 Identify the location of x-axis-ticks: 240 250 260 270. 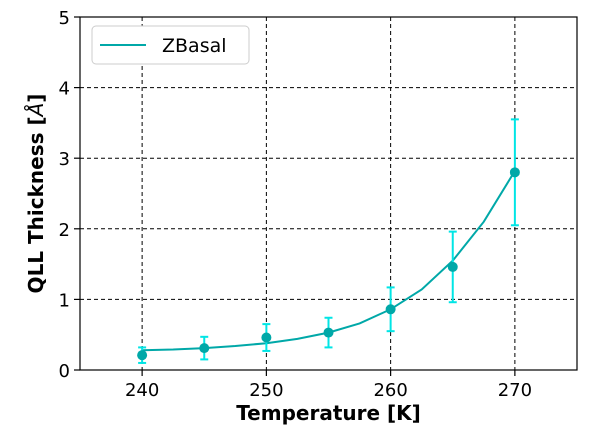
(328, 385).